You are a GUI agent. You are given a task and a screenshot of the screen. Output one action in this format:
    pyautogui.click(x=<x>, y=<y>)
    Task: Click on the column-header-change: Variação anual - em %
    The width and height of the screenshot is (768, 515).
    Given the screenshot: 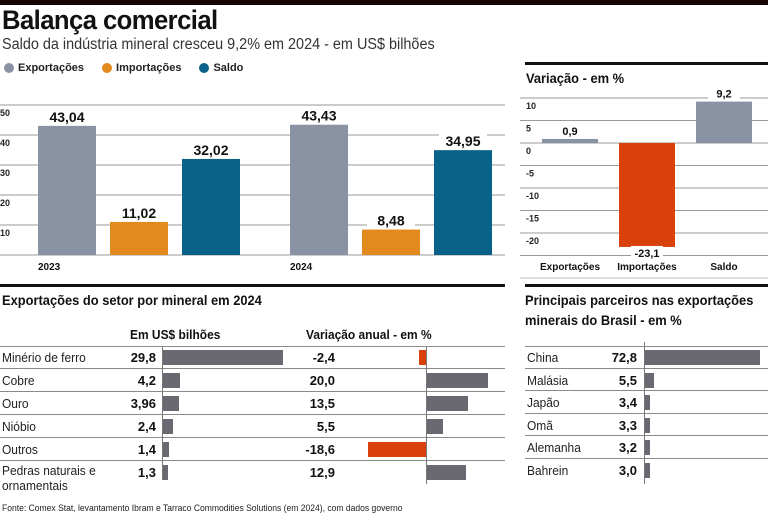 What is the action you would take?
    pyautogui.click(x=369, y=334)
    